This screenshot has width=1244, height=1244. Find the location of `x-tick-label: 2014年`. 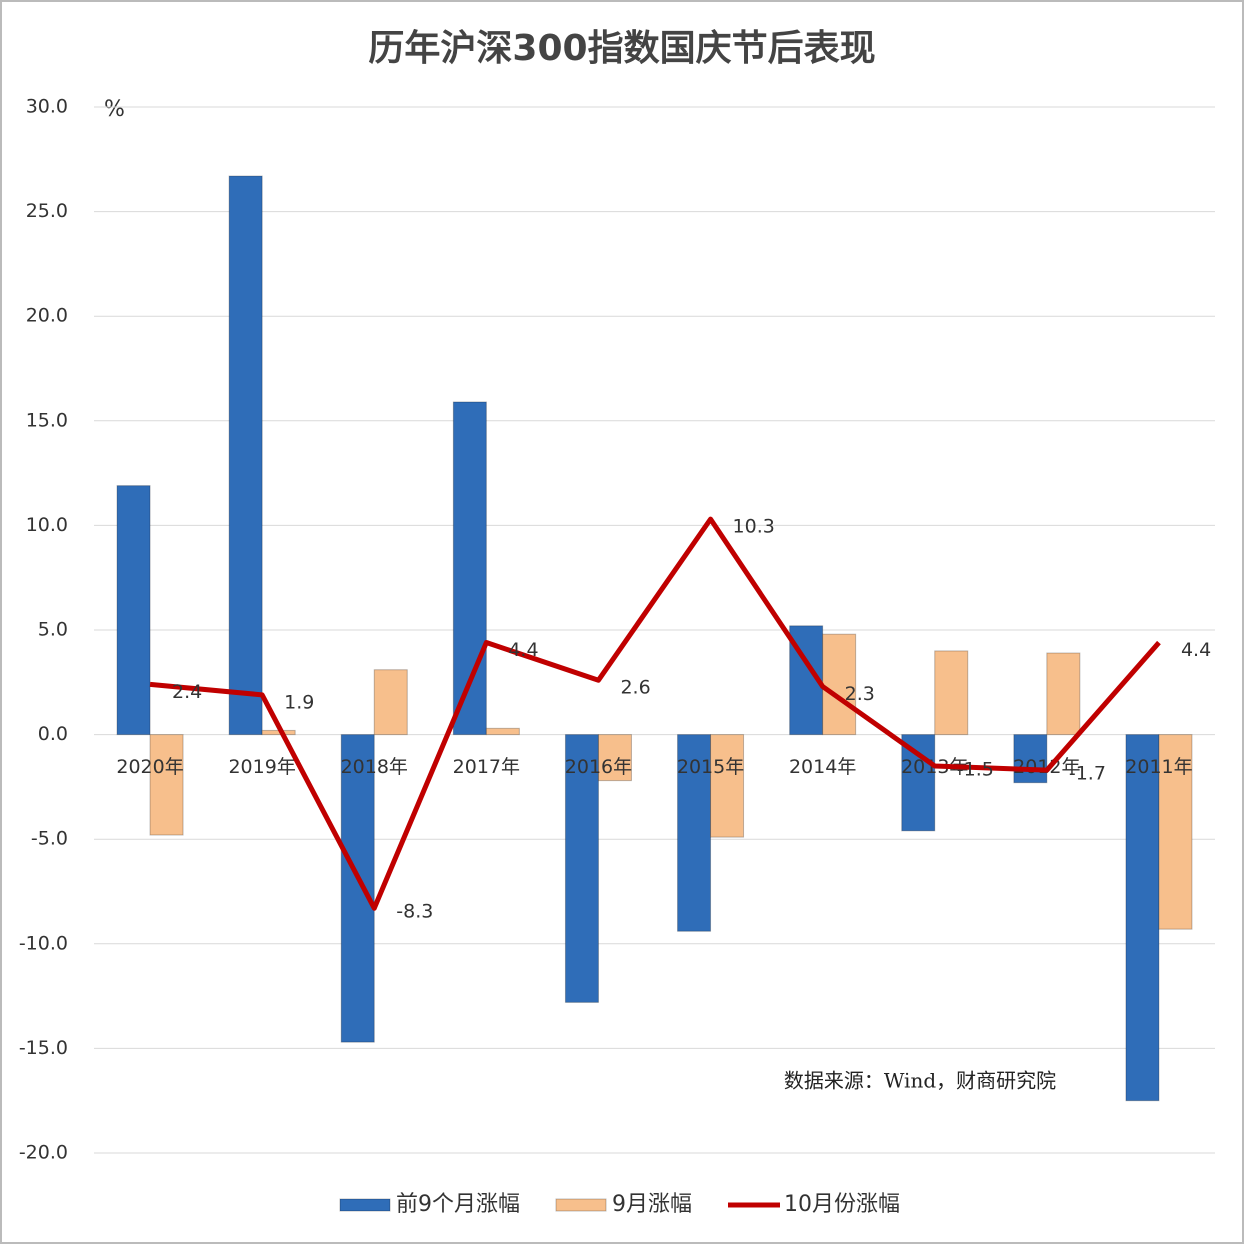

x-tick-label: 2014年 is located at coordinates (822, 767).